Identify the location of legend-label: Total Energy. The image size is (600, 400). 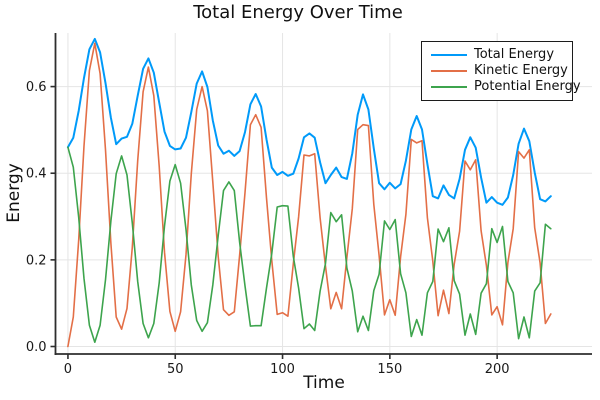
(514, 54).